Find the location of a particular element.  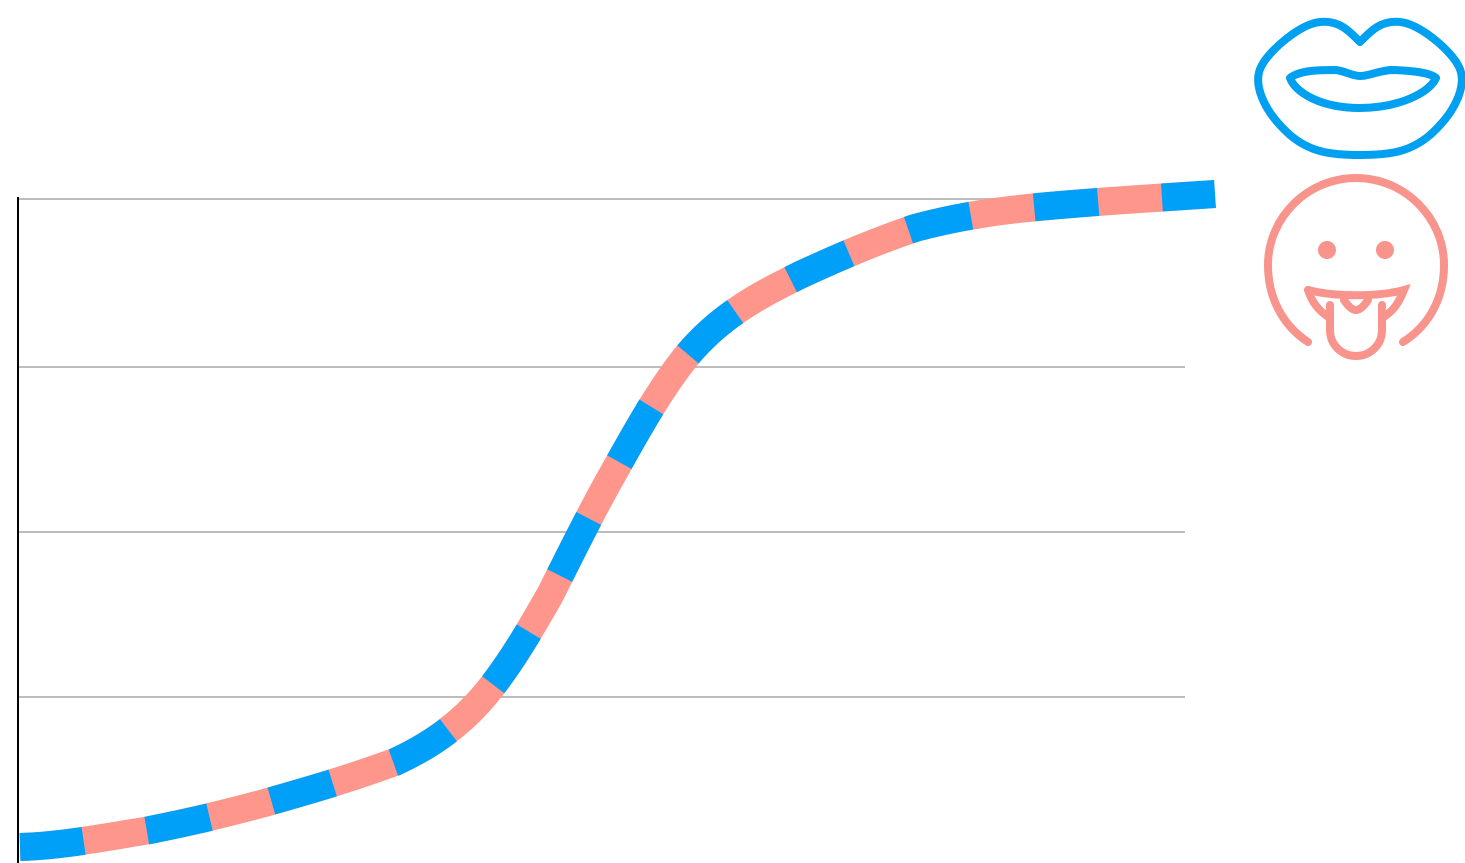

face-outline is located at coordinates (1356, 259).